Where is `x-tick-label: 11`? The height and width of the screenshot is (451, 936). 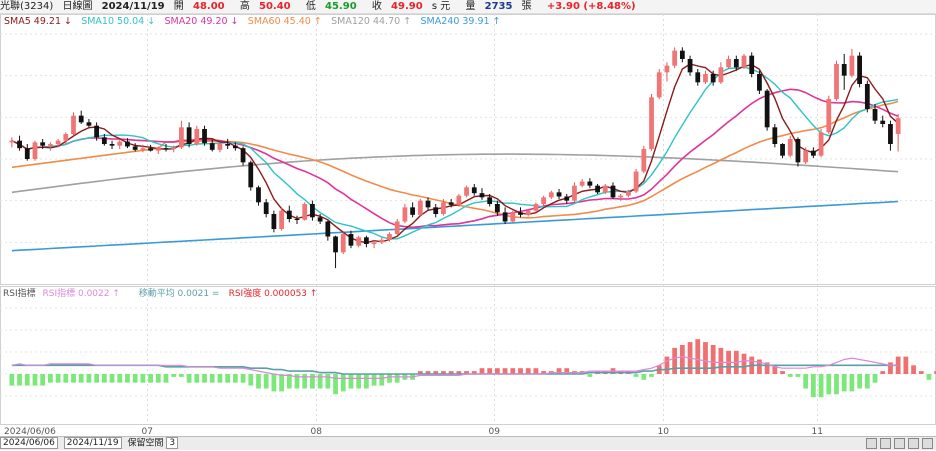
x-tick-label: 11 is located at coordinates (817, 432).